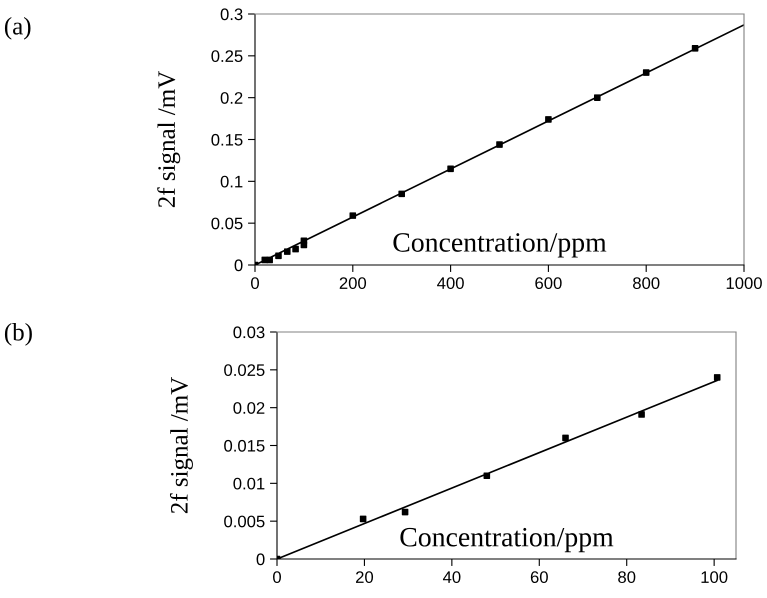 This screenshot has height=598, width=767. I want to click on y-tick-label: 0.025, so click(244, 370).